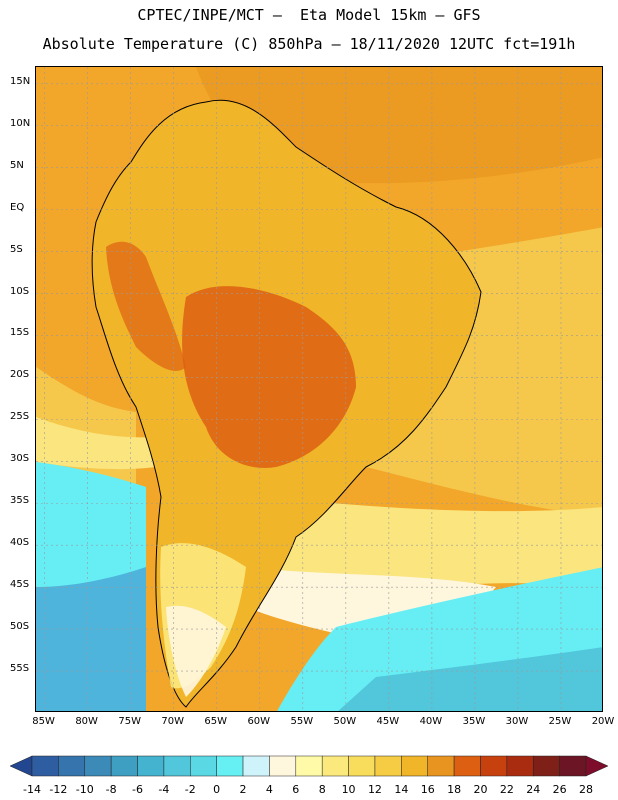  I want to click on colorbar-tick-label: -14, so click(32, 789).